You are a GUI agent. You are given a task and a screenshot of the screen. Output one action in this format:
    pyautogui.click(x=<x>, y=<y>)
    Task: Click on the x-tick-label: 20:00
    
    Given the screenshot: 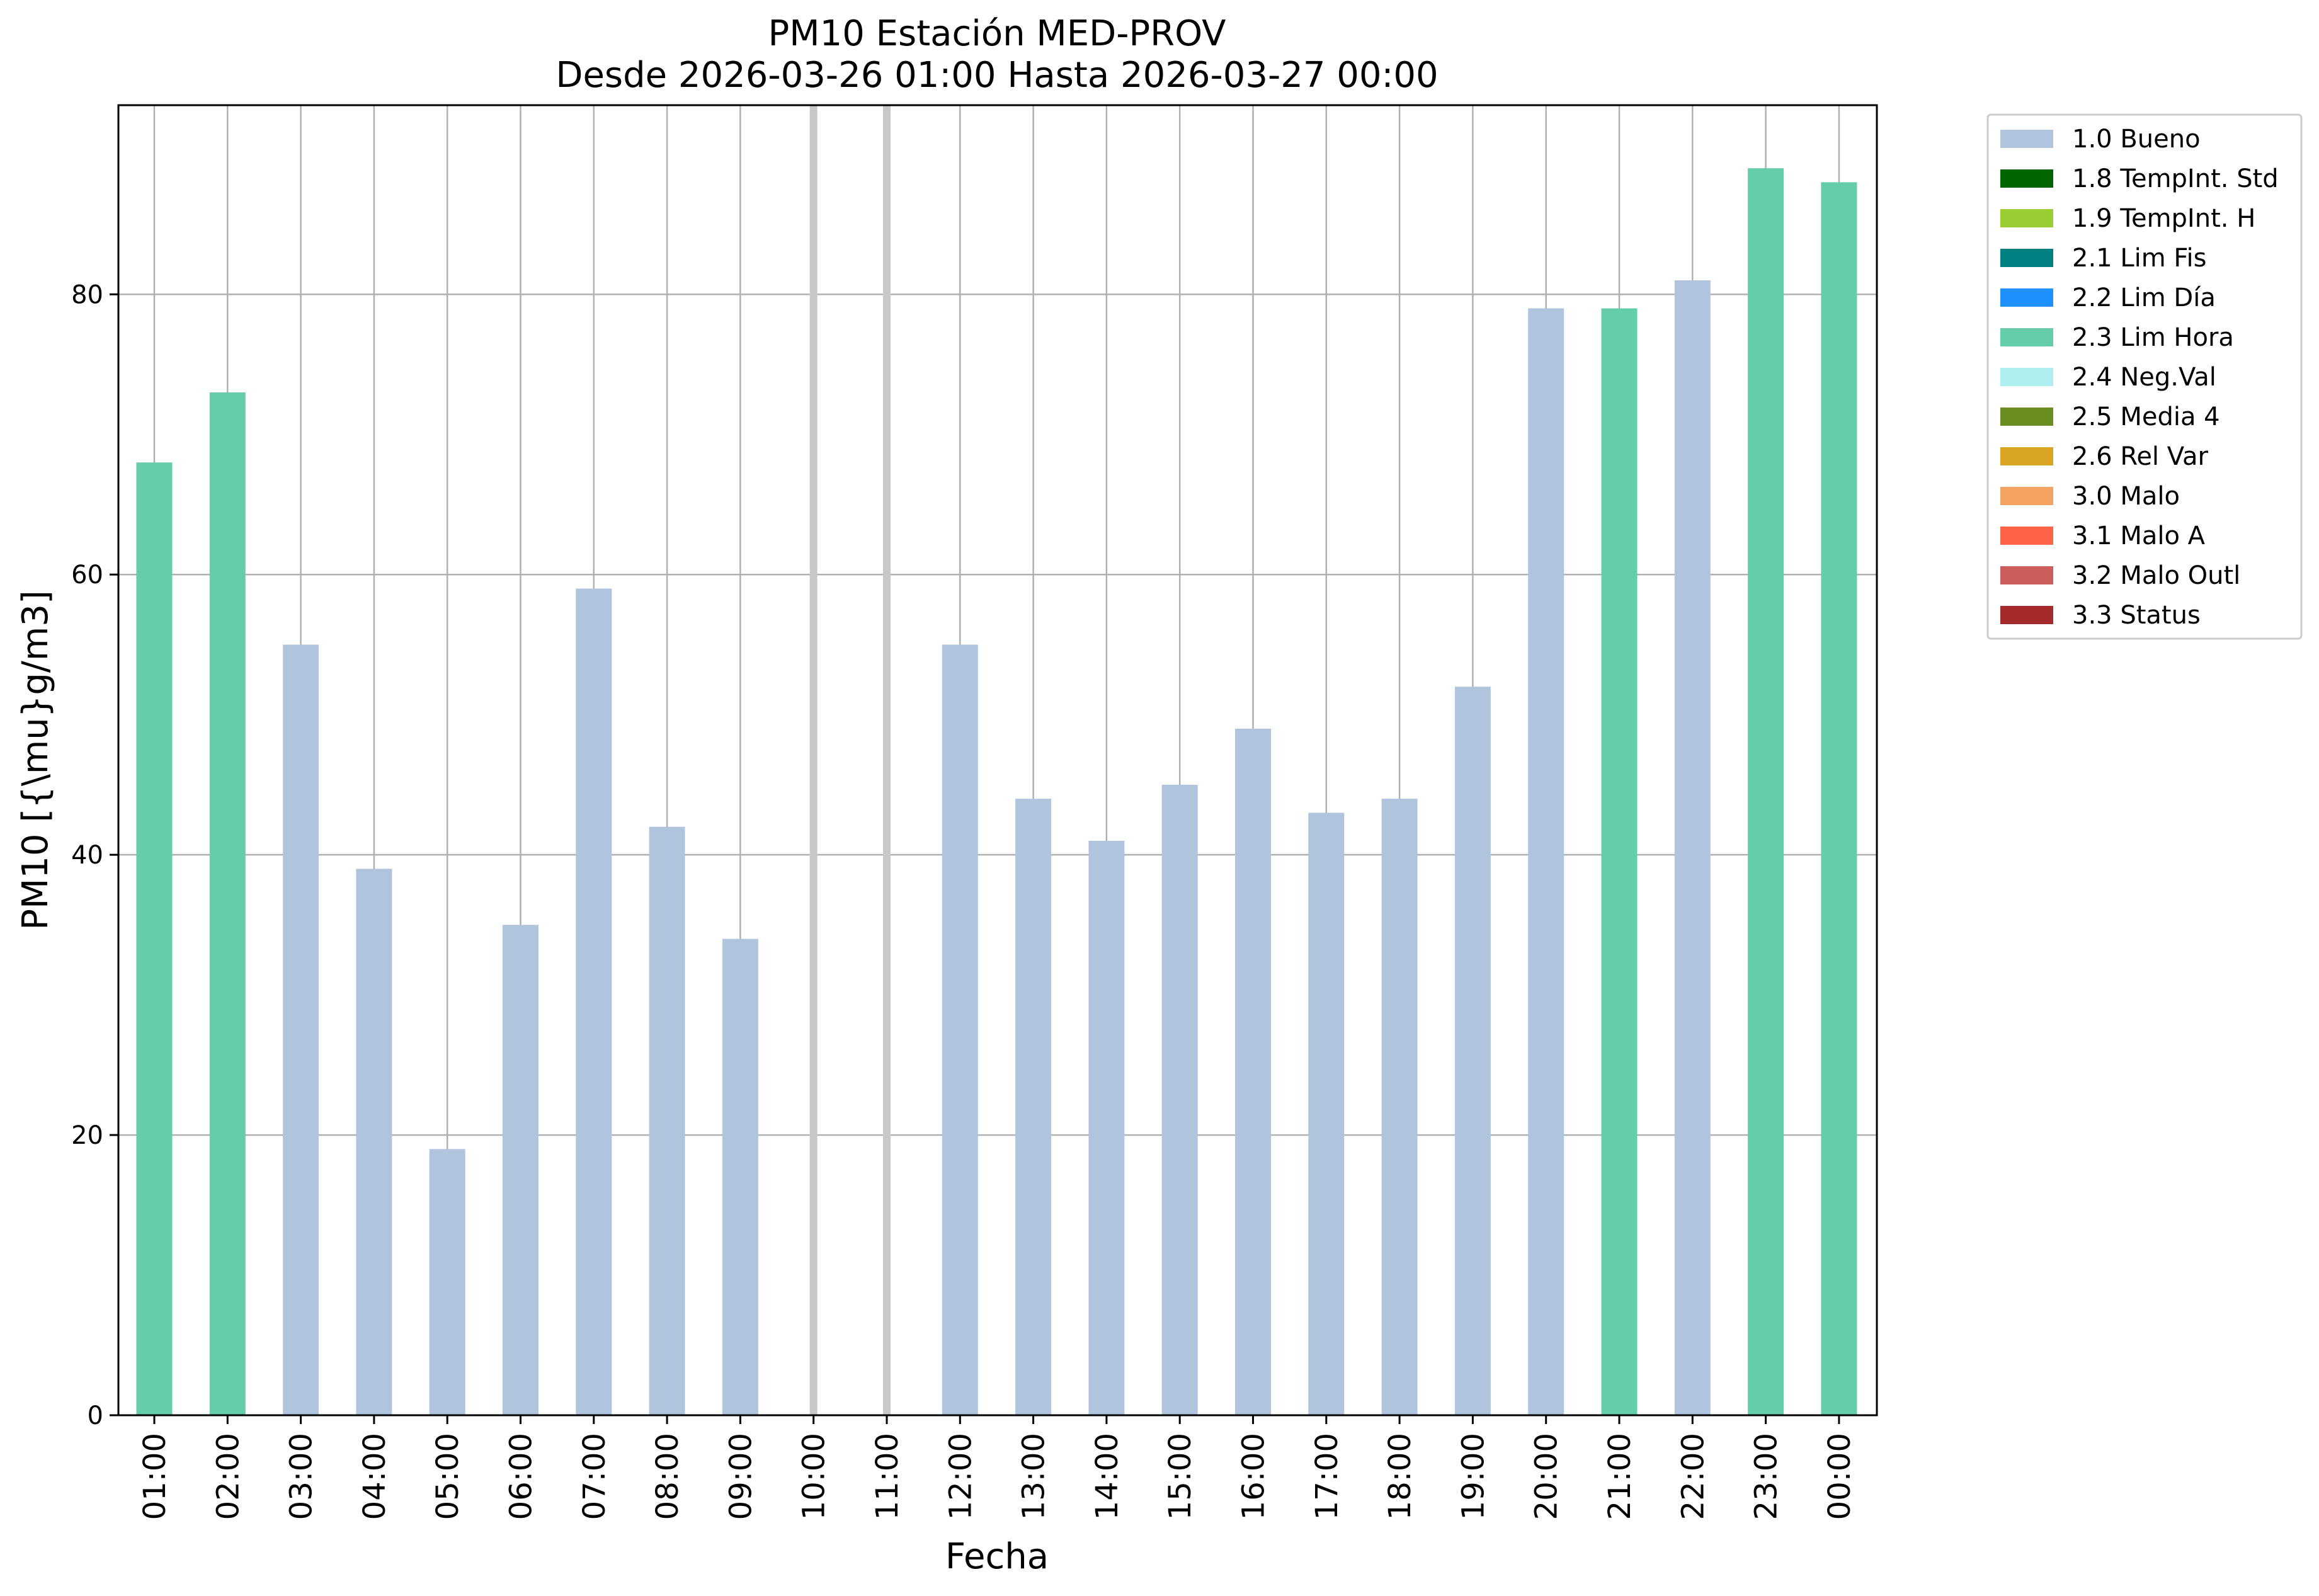 What is the action you would take?
    pyautogui.click(x=1546, y=1476)
    